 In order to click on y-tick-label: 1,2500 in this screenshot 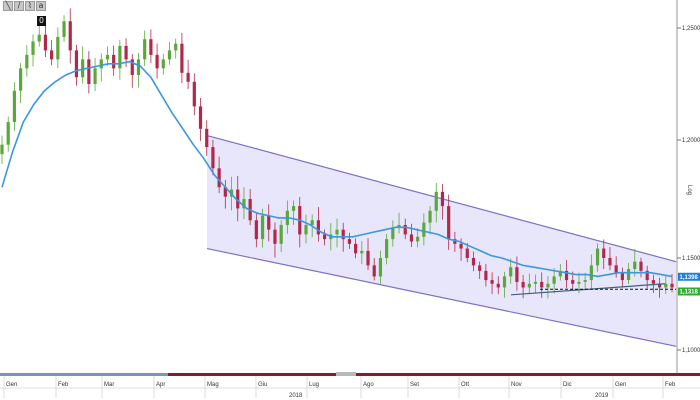, I will do `click(691, 29)`.